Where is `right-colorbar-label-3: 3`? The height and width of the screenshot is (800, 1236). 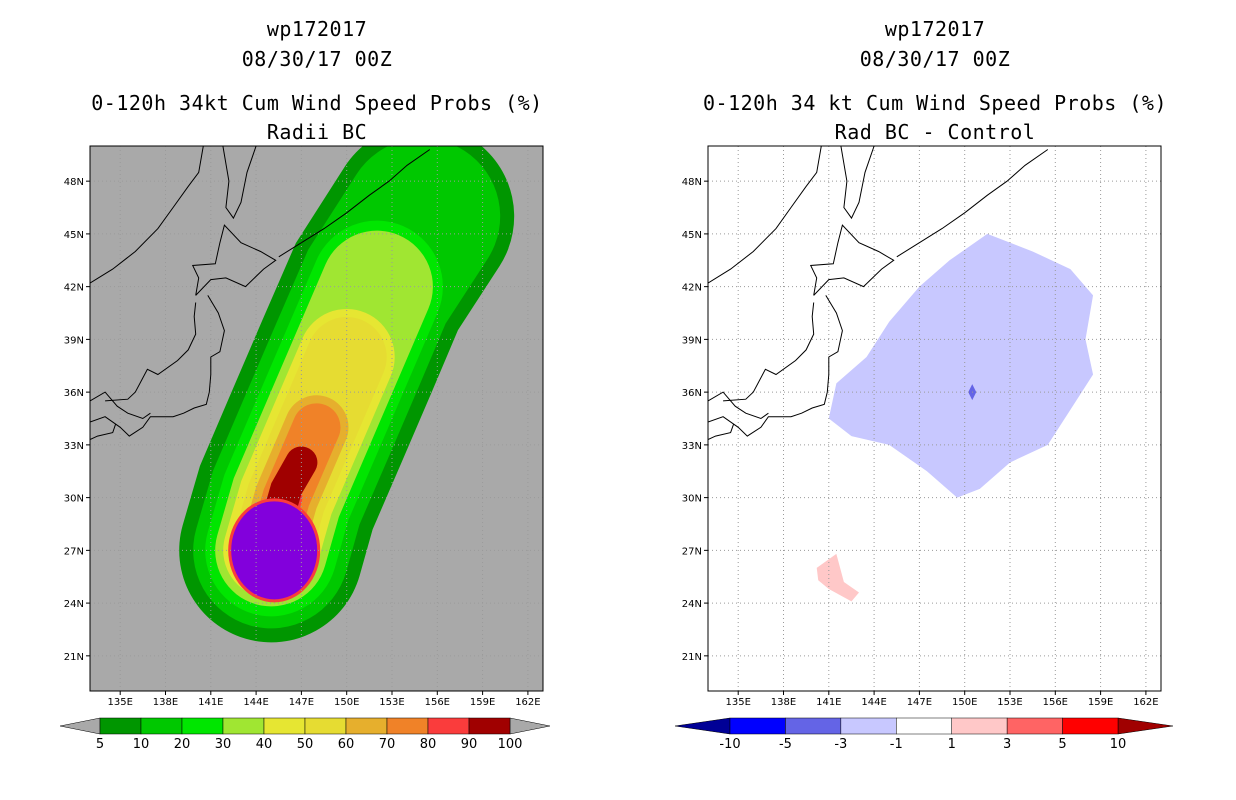 right-colorbar-label-3: 3 is located at coordinates (1007, 744).